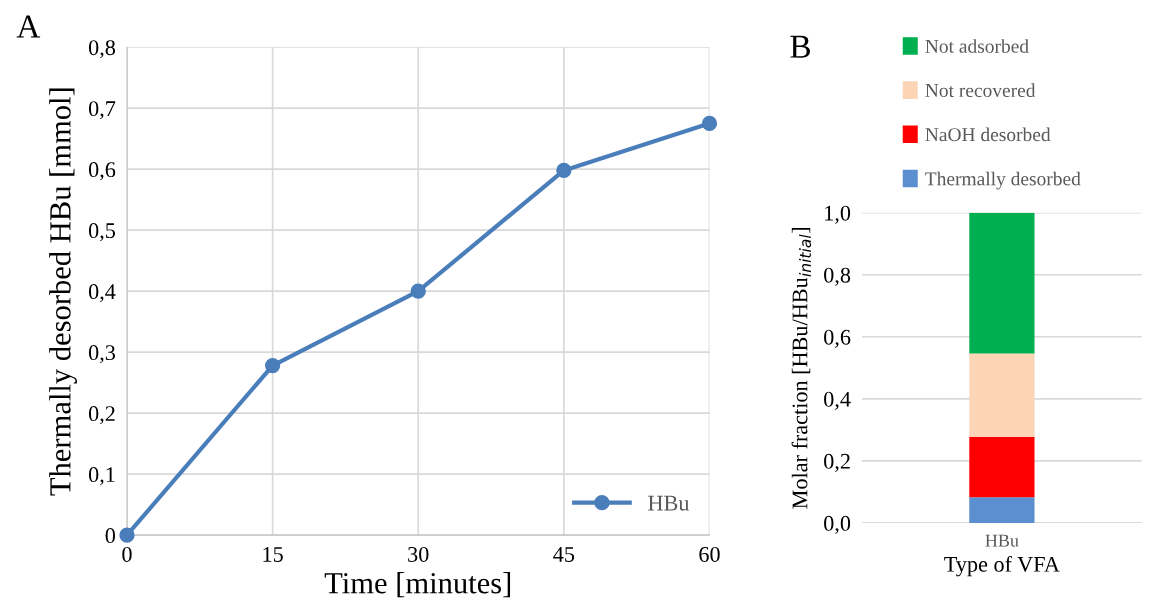 The width and height of the screenshot is (1165, 613). I want to click on legend-label: Thermally desorbed, so click(1003, 180).